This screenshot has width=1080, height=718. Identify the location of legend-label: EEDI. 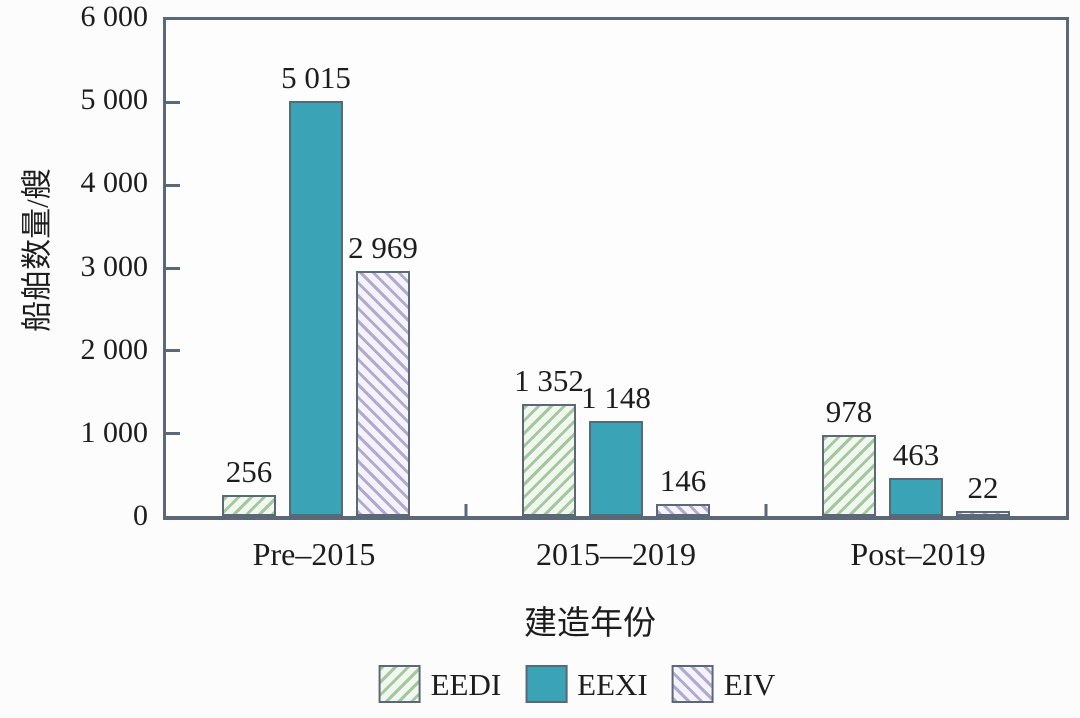
(466, 684).